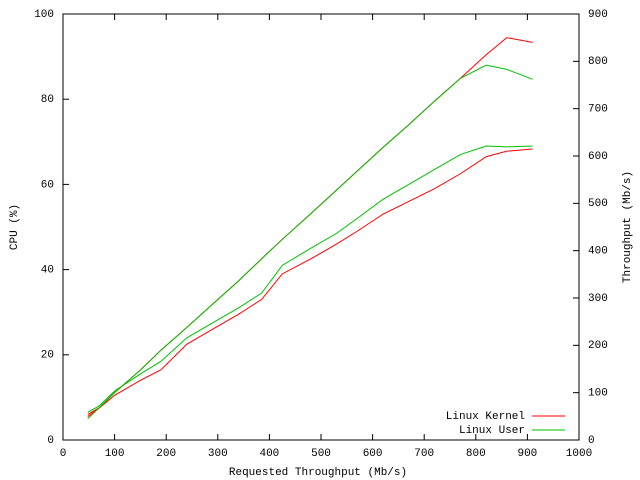 This screenshot has height=480, width=640. Describe the element at coordinates (166, 454) in the screenshot. I see `x-tick-label: 200` at that location.